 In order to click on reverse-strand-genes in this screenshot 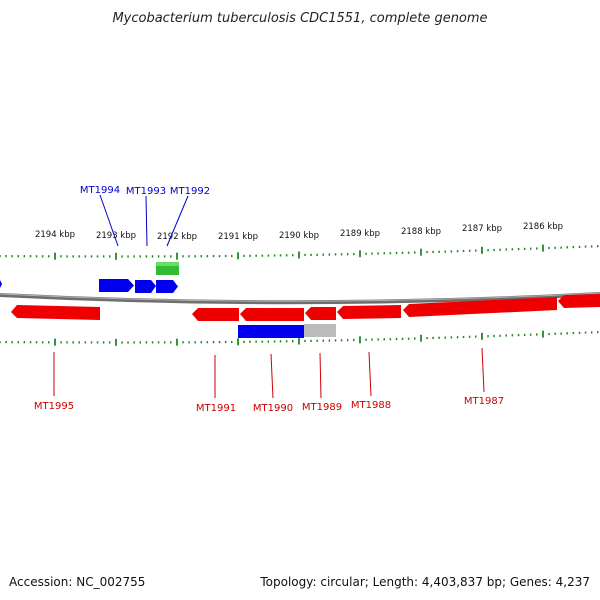, I will do `click(305, 307)`.